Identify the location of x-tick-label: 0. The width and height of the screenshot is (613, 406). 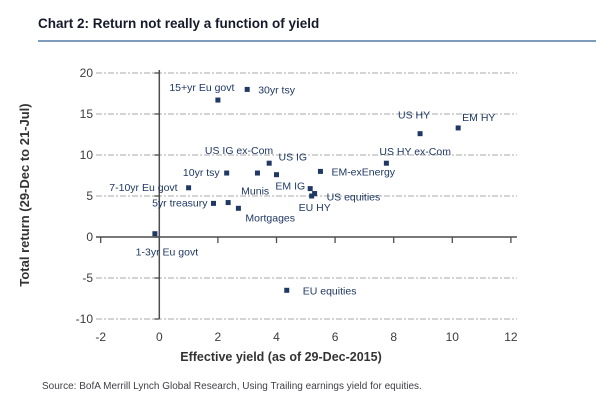
(159, 337).